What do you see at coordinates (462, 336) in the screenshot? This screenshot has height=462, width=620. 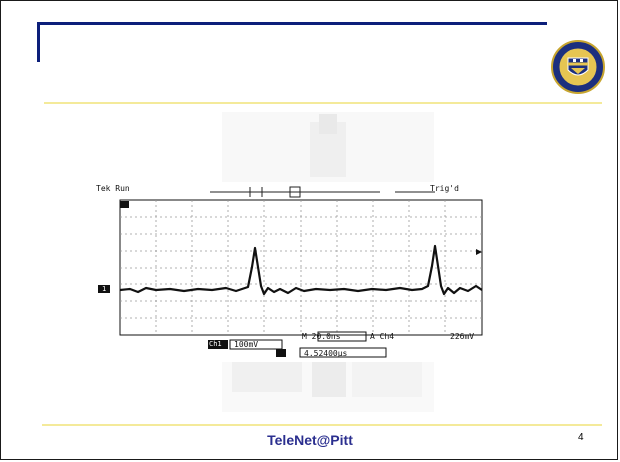 I see `trigger-level-readout: 226mV` at bounding box center [462, 336].